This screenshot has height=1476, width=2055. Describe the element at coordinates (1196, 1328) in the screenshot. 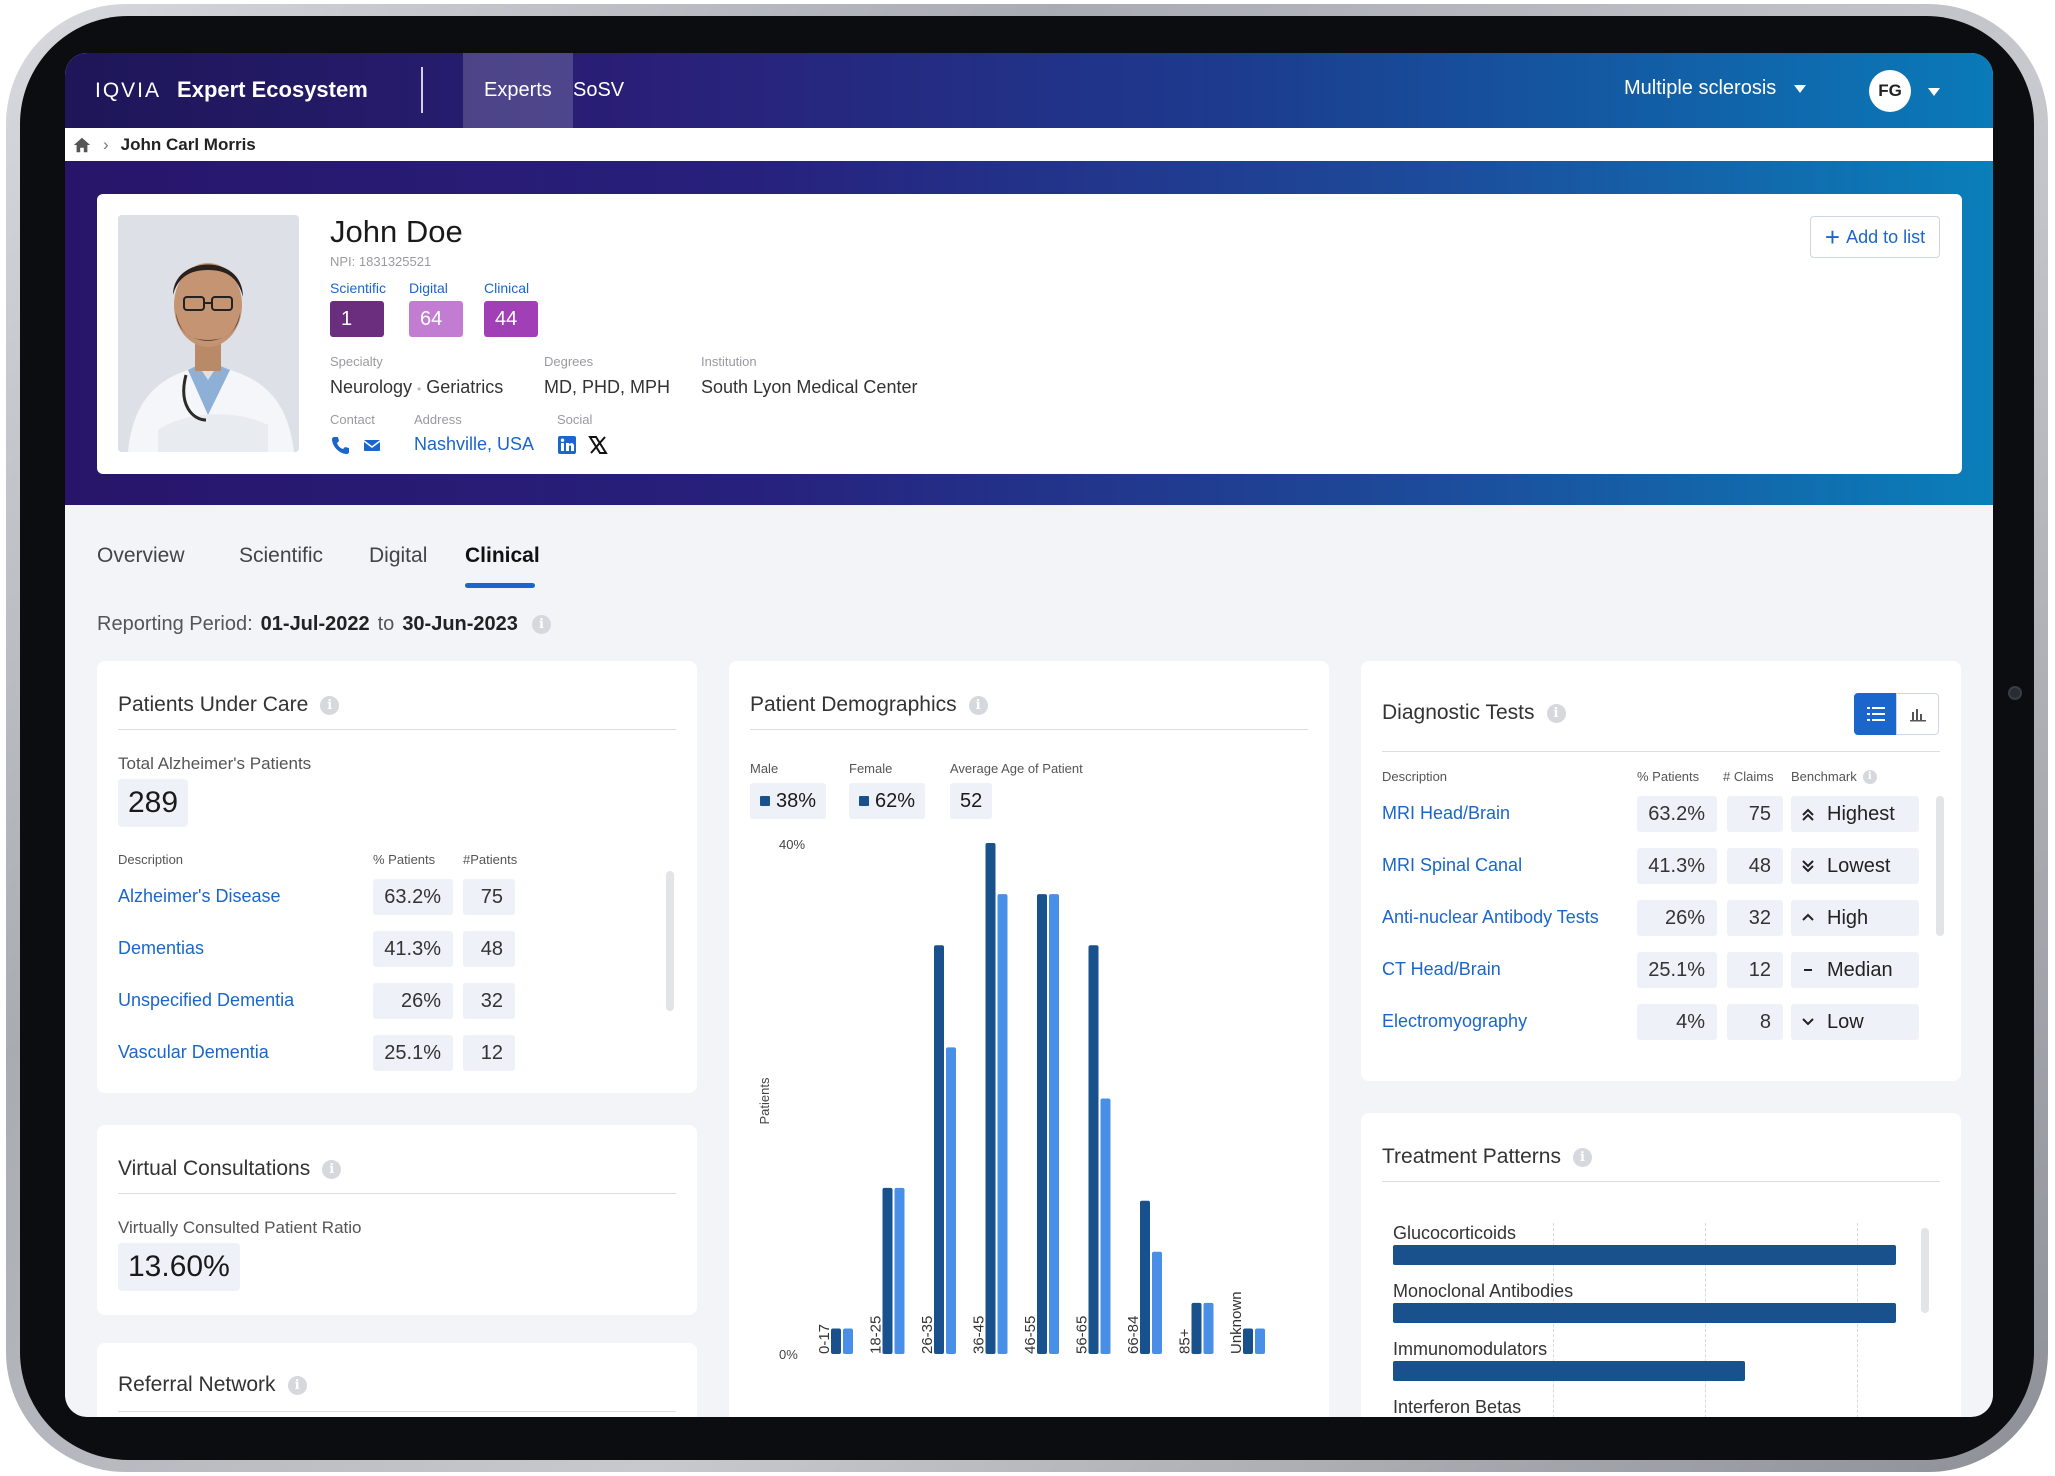

I see `bar-85+-series-1` at that location.